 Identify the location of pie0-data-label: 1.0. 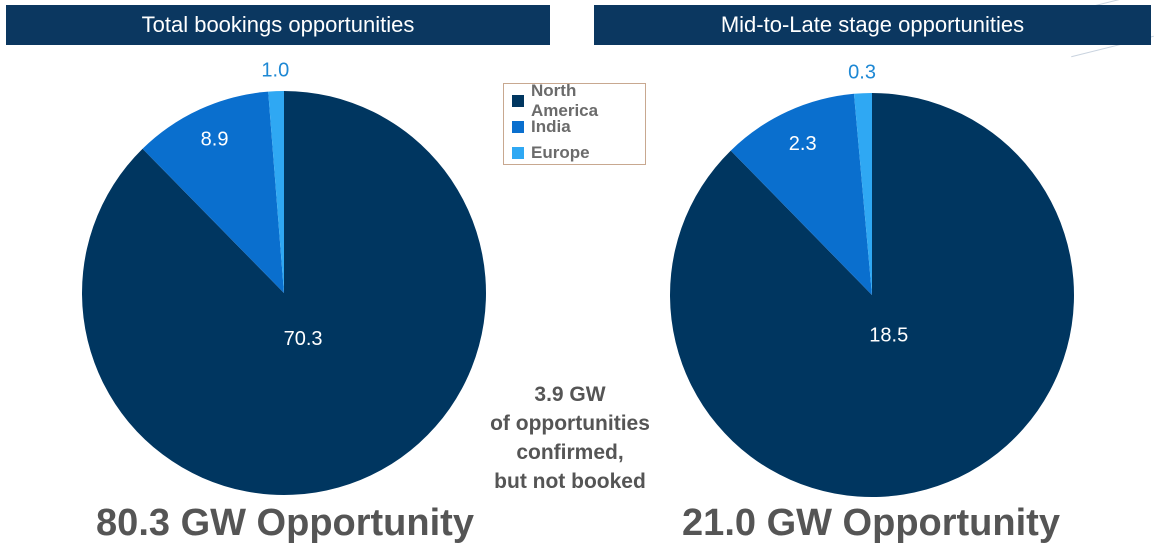
(275, 70).